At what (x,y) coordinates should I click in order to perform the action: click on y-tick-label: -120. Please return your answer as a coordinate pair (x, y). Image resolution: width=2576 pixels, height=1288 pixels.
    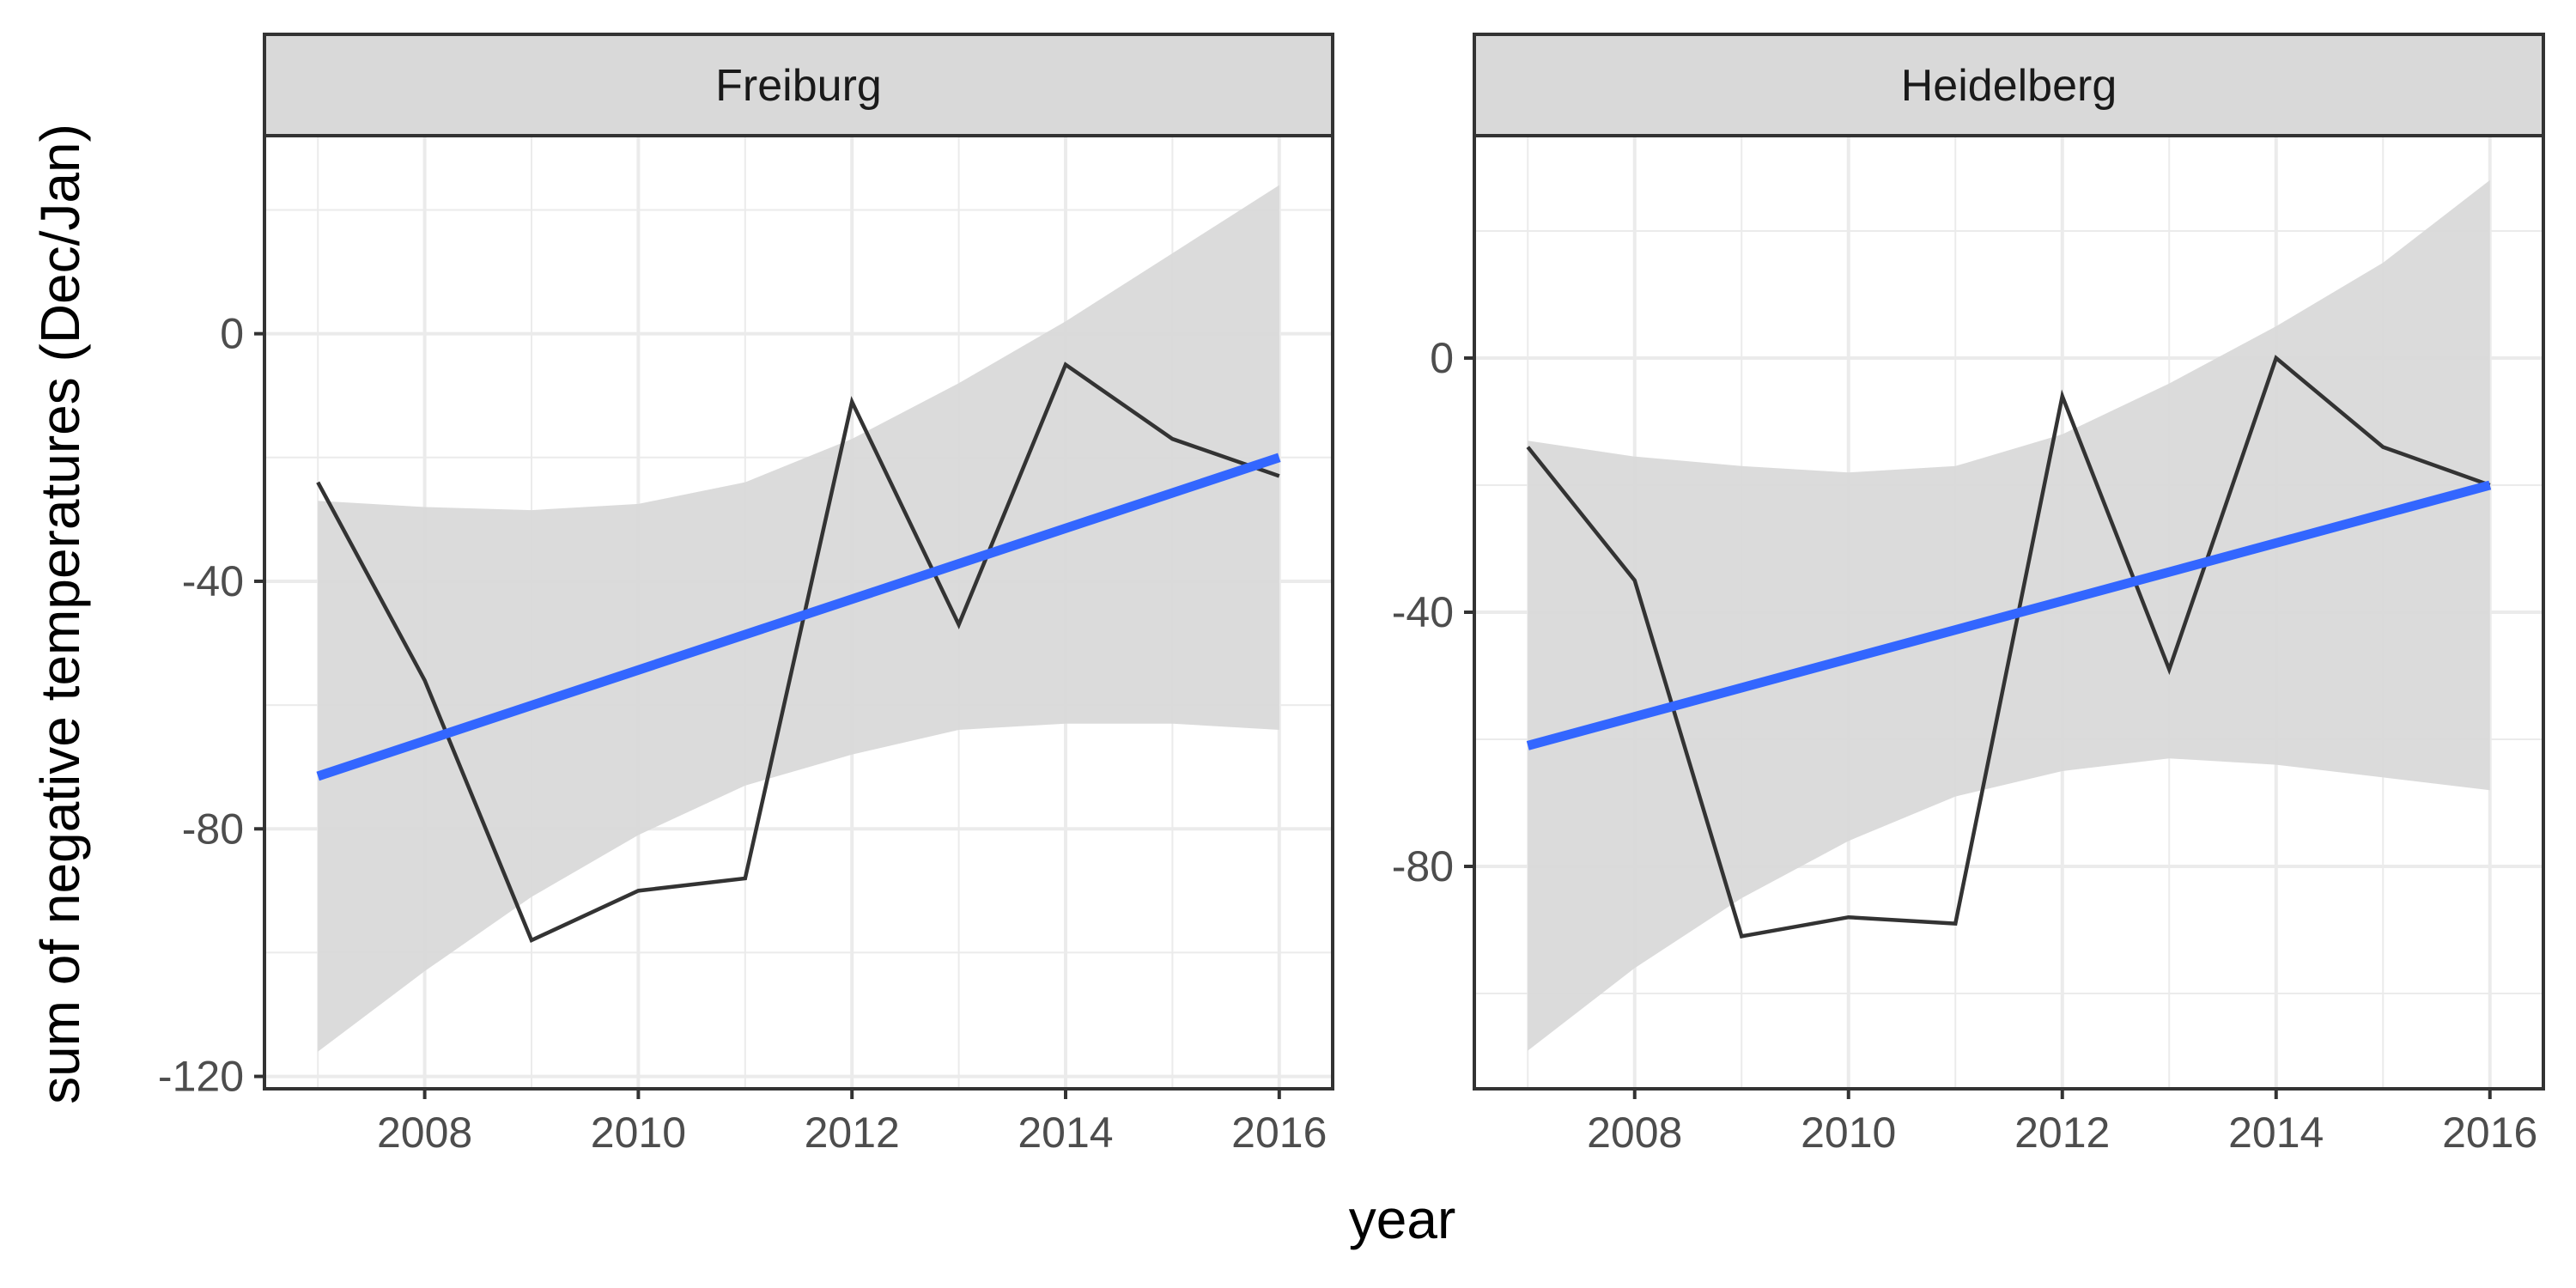
    Looking at the image, I should click on (201, 1077).